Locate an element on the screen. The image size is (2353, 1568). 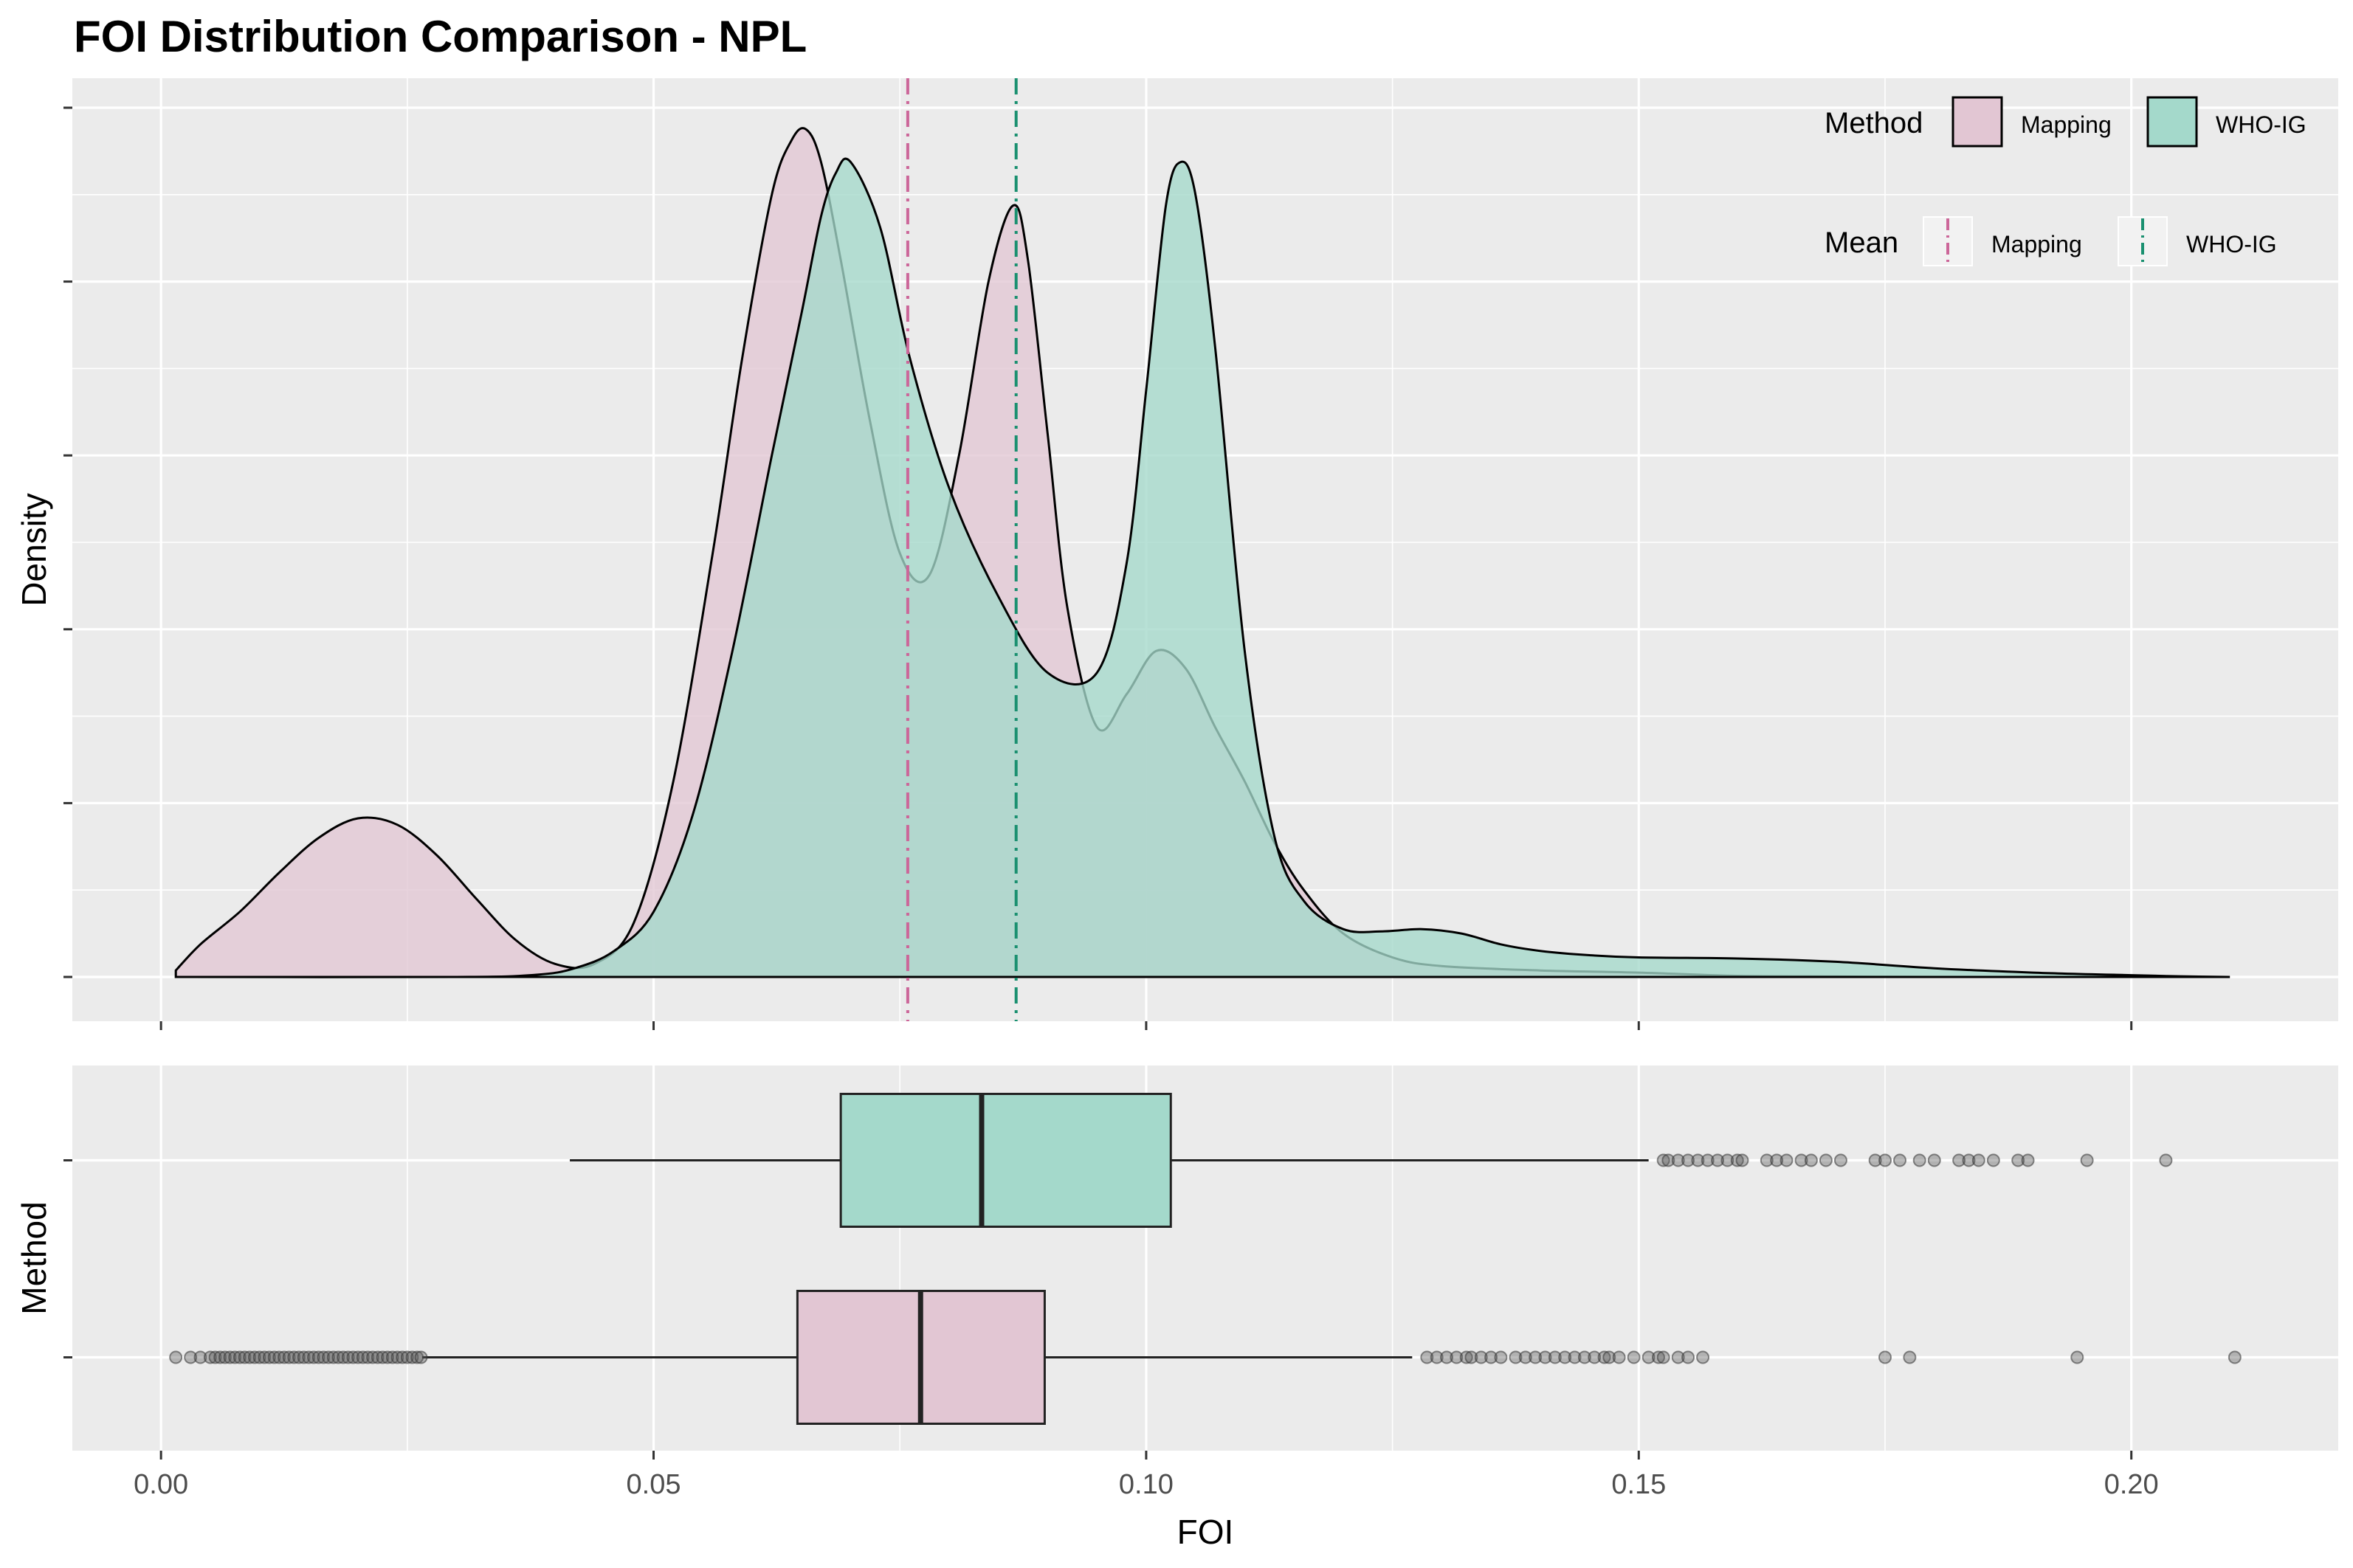
box-who-ig is located at coordinates (1005, 1160).